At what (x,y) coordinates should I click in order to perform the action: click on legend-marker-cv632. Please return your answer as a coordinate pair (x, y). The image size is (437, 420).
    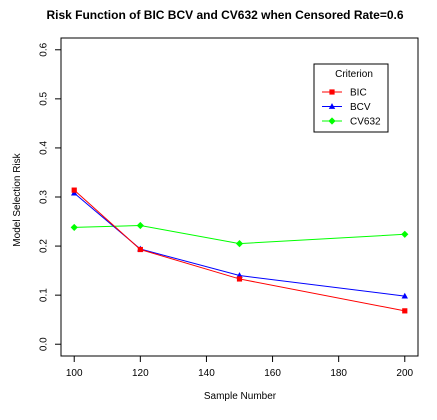
    Looking at the image, I should click on (332, 121).